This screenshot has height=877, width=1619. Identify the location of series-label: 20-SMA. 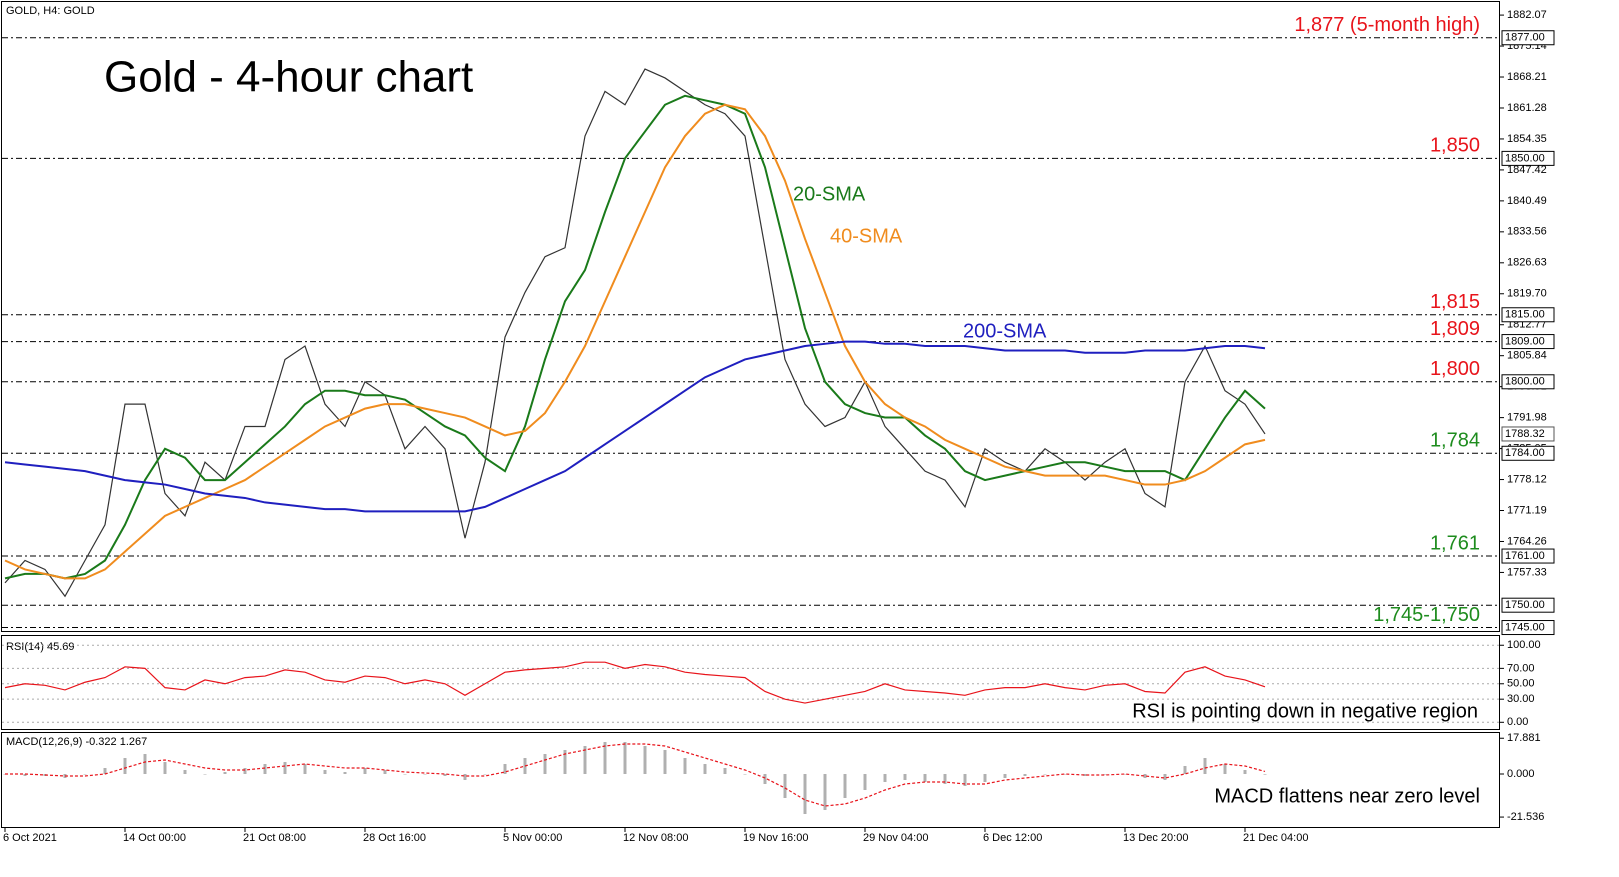
(829, 194).